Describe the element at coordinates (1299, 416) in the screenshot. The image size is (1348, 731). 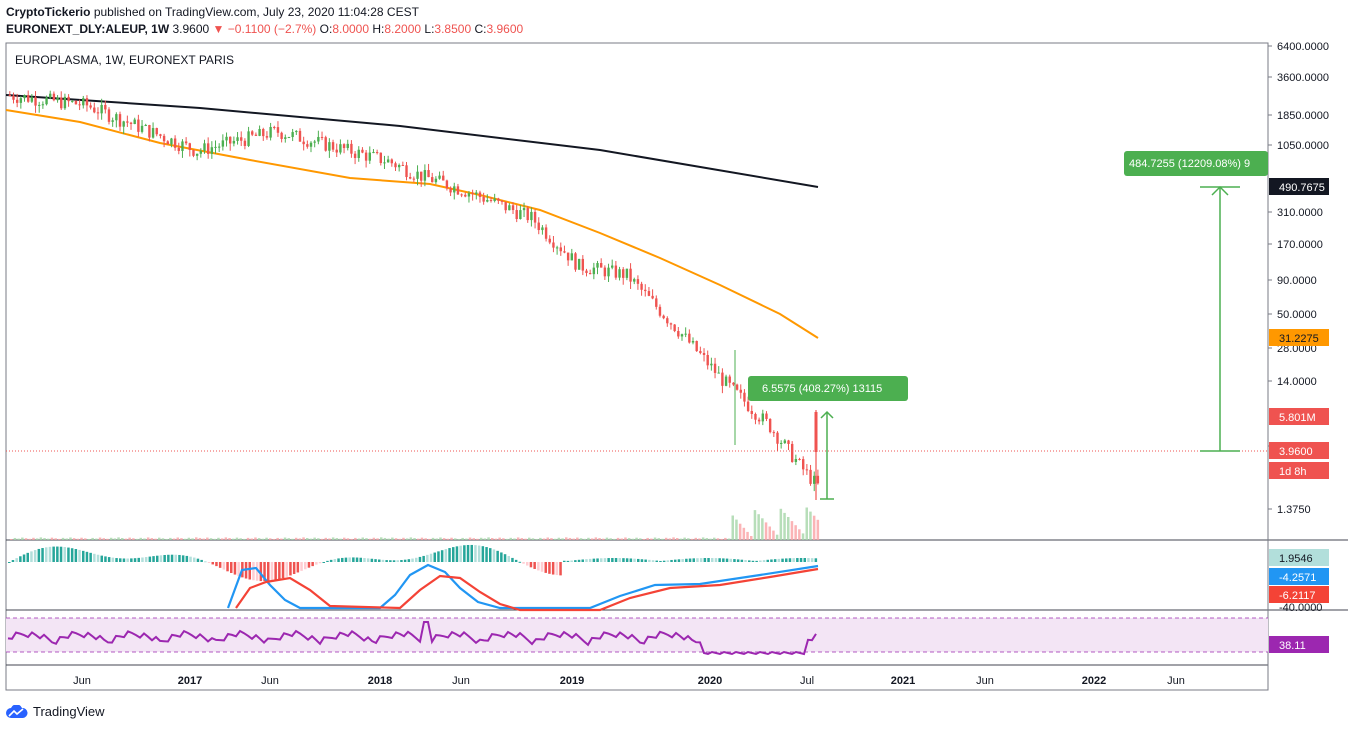
I see `volume-tag-box` at that location.